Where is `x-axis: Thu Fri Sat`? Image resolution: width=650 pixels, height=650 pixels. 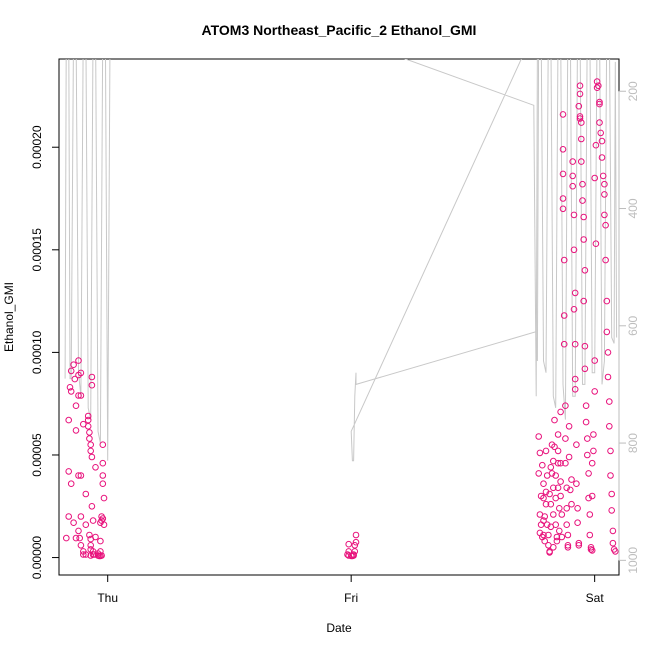 x-axis: Thu Fri Sat is located at coordinates (350, 589).